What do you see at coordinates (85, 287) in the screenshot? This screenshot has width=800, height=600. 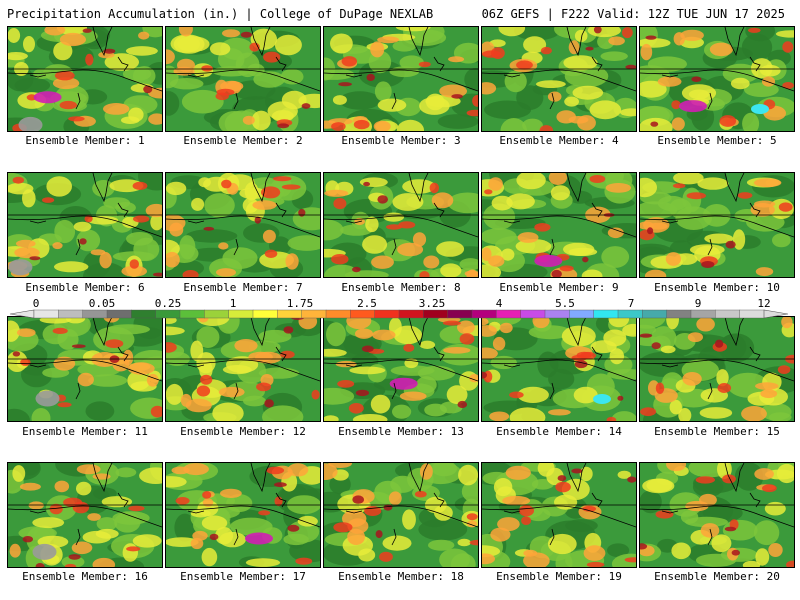 I see `member-caption: Ensemble Member: 6` at bounding box center [85, 287].